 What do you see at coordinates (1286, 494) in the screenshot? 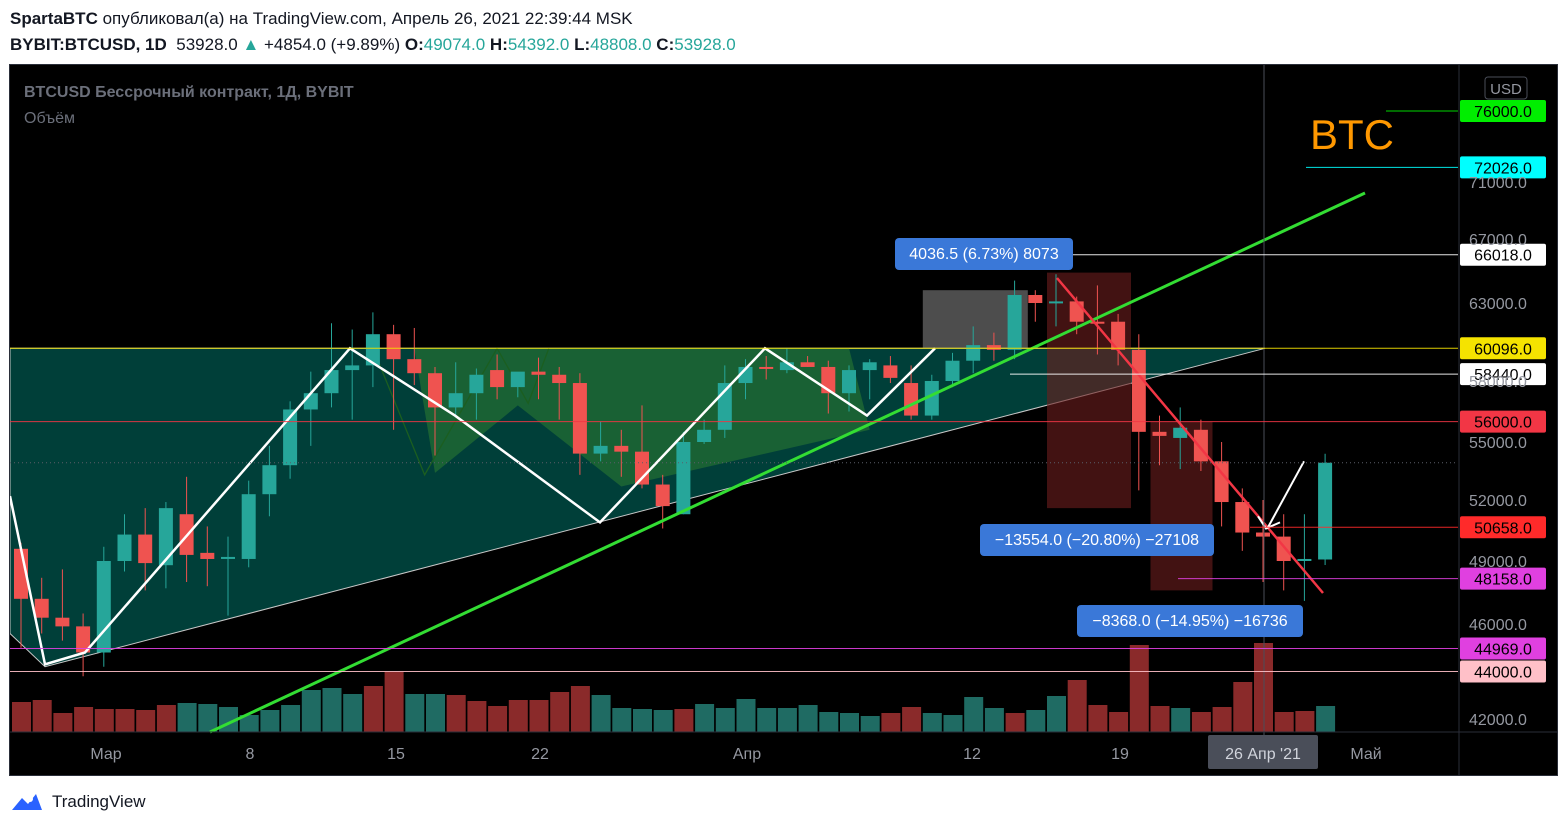
I see `projection-arrow` at bounding box center [1286, 494].